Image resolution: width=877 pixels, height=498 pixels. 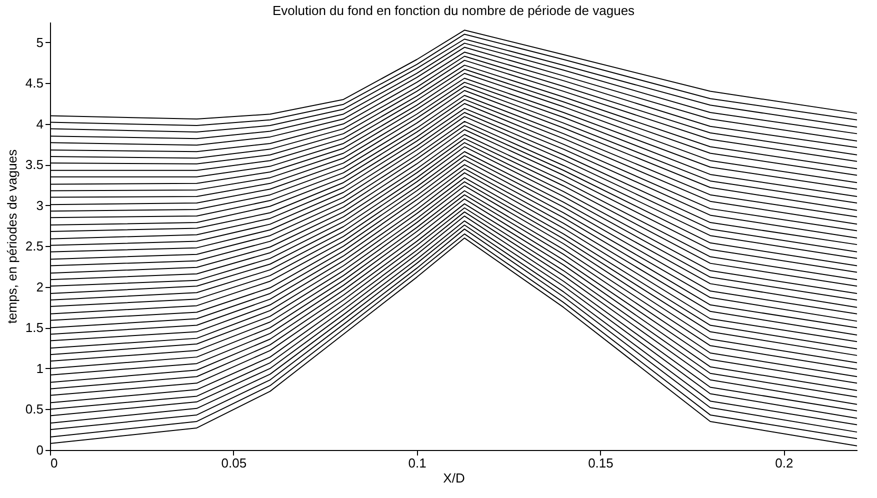 I want to click on x-tick-label: 0, so click(x=54, y=463).